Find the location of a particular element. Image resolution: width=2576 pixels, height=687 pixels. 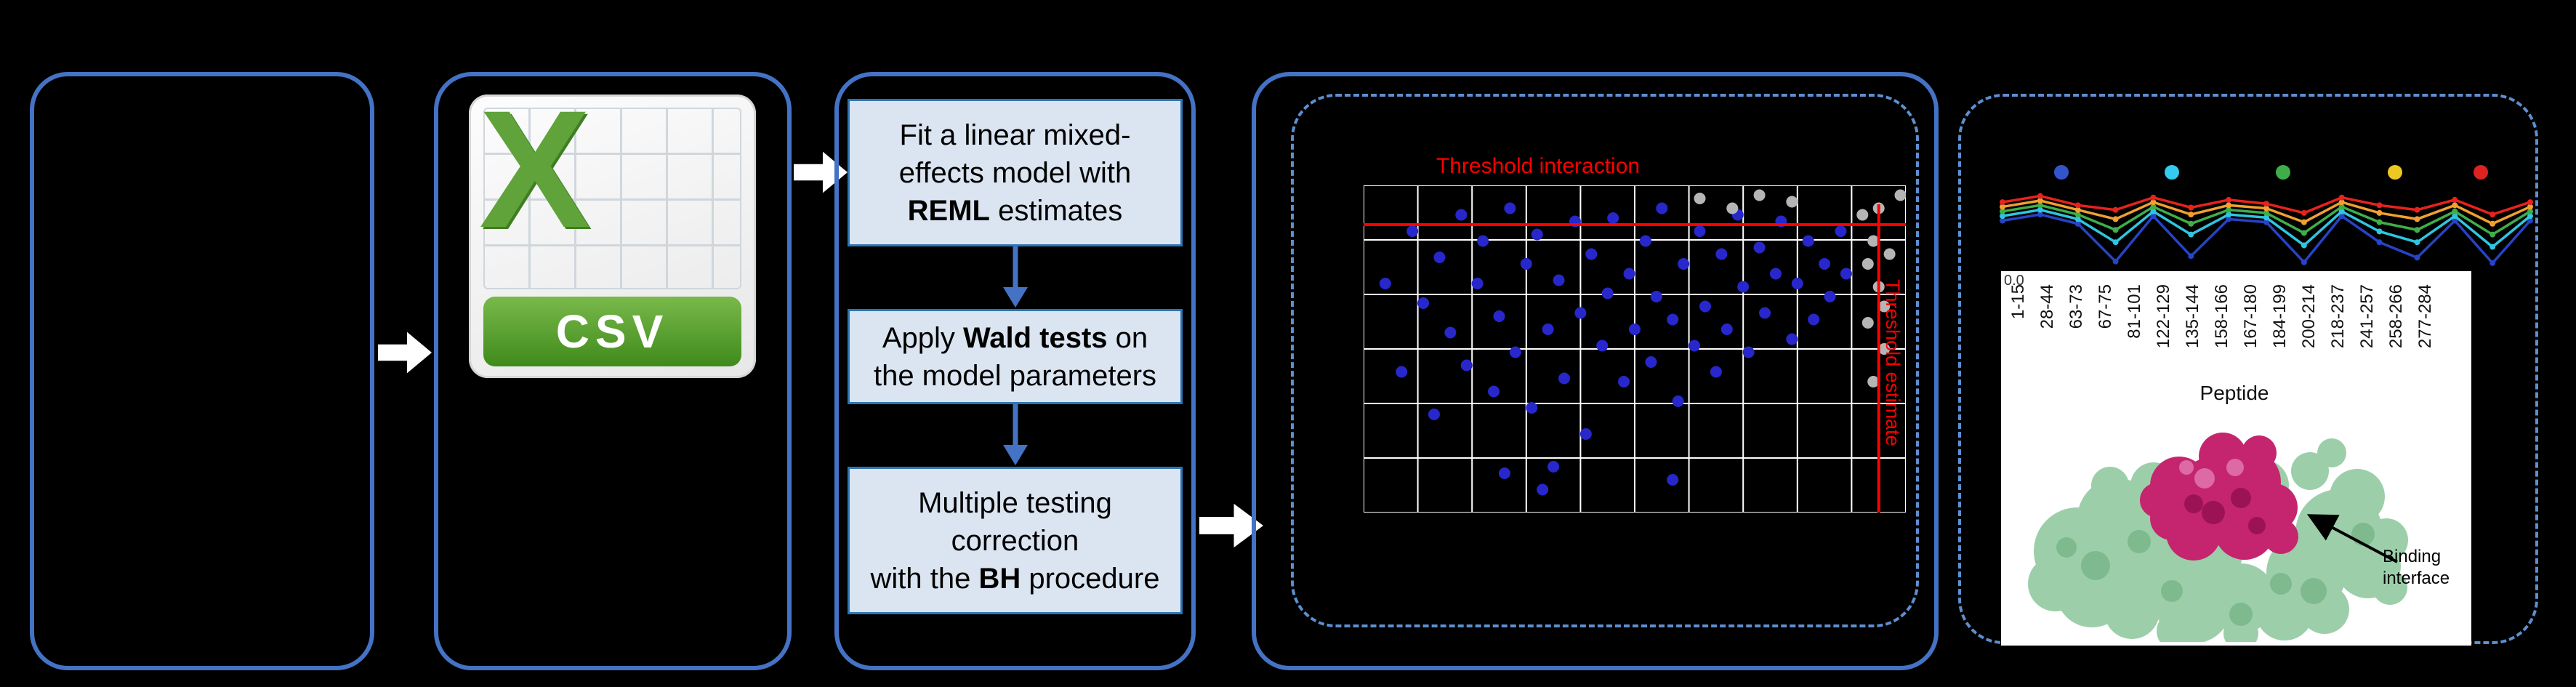

panel-model is located at coordinates (1015, 371).